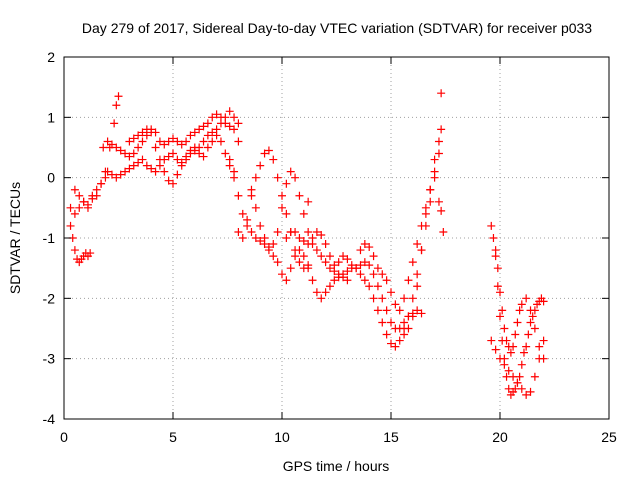  What do you see at coordinates (51, 57) in the screenshot?
I see `y-tick-label: 2` at bounding box center [51, 57].